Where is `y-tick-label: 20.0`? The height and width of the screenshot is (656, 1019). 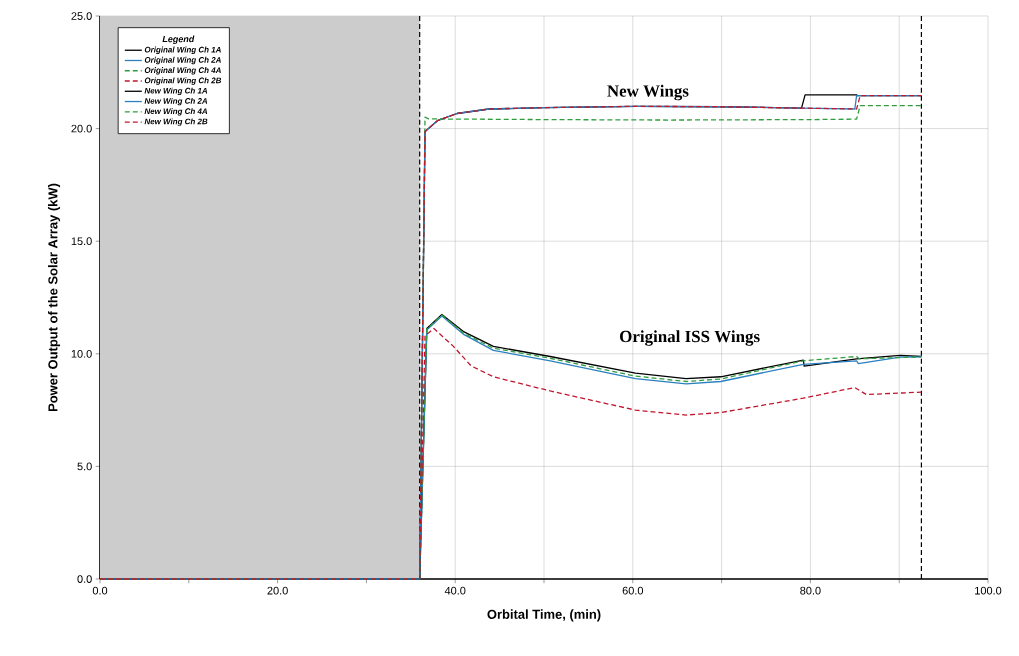
y-tick-label: 20.0 is located at coordinates (81, 128).